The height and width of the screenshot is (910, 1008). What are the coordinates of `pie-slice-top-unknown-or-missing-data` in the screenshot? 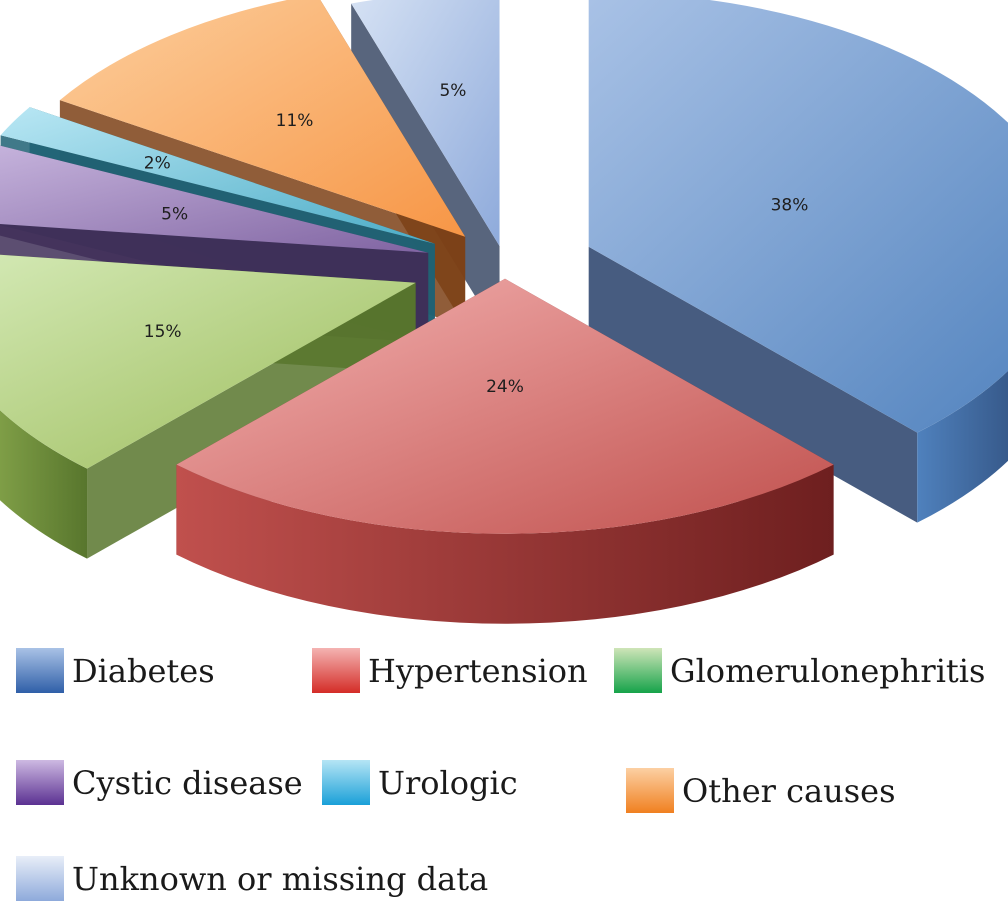 It's located at (425, 123).